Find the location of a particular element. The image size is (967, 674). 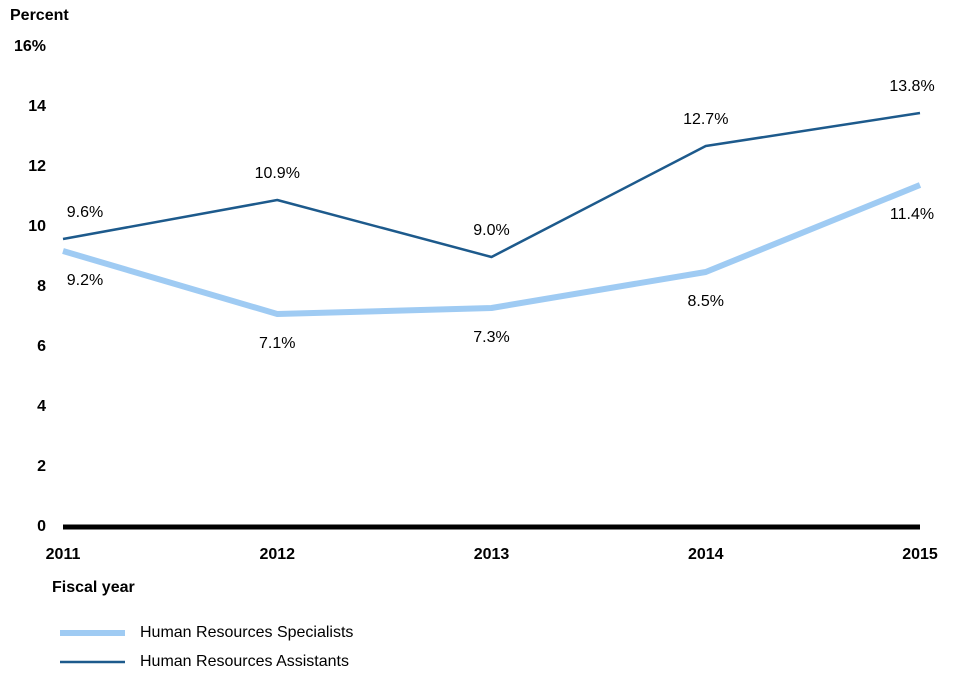

data-label: 10.9% is located at coordinates (277, 173).